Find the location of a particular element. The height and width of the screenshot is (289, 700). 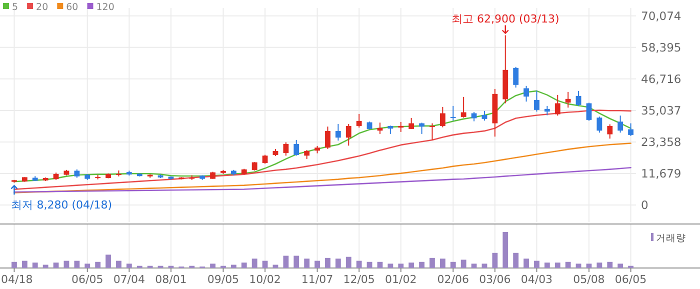

annotation: 최고 62,900 (03/13) is located at coordinates (505, 19).